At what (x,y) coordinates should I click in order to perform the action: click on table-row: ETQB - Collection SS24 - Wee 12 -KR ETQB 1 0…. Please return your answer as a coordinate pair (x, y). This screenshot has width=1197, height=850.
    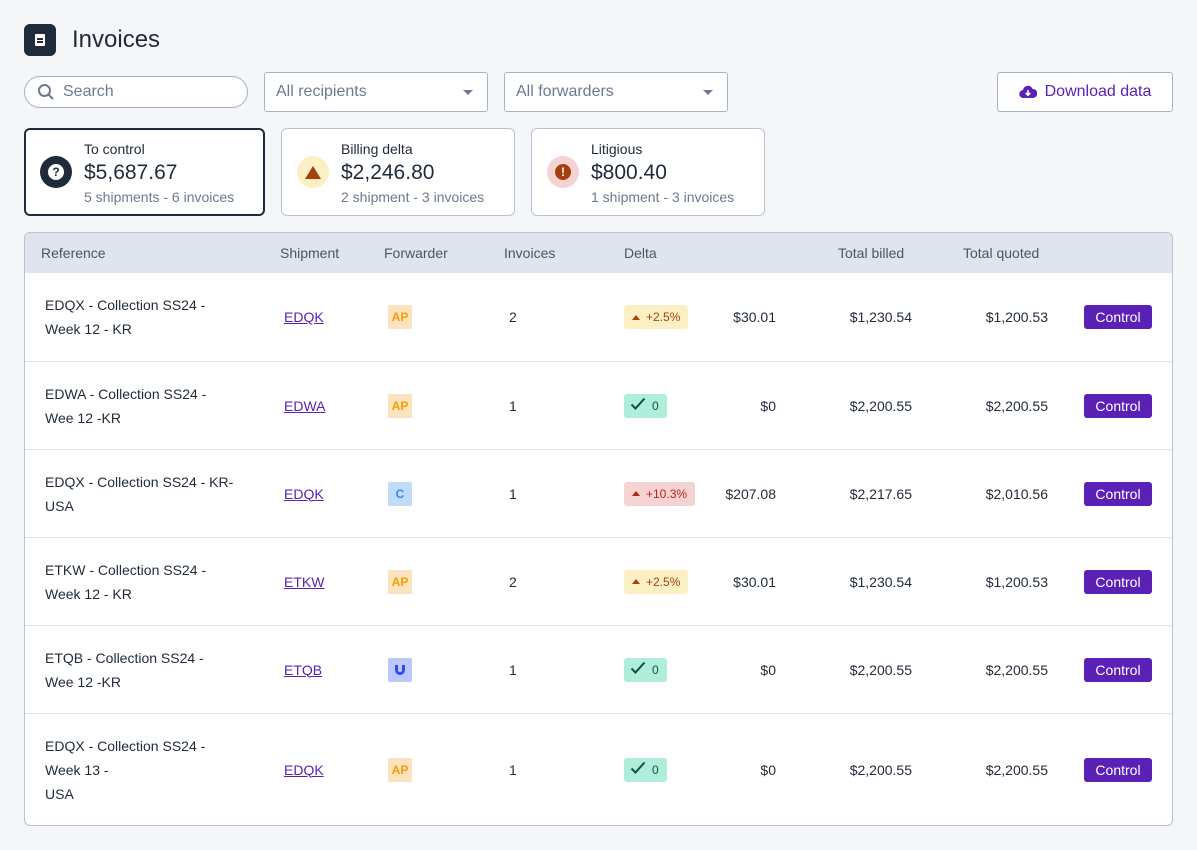
    Looking at the image, I should click on (598, 669).